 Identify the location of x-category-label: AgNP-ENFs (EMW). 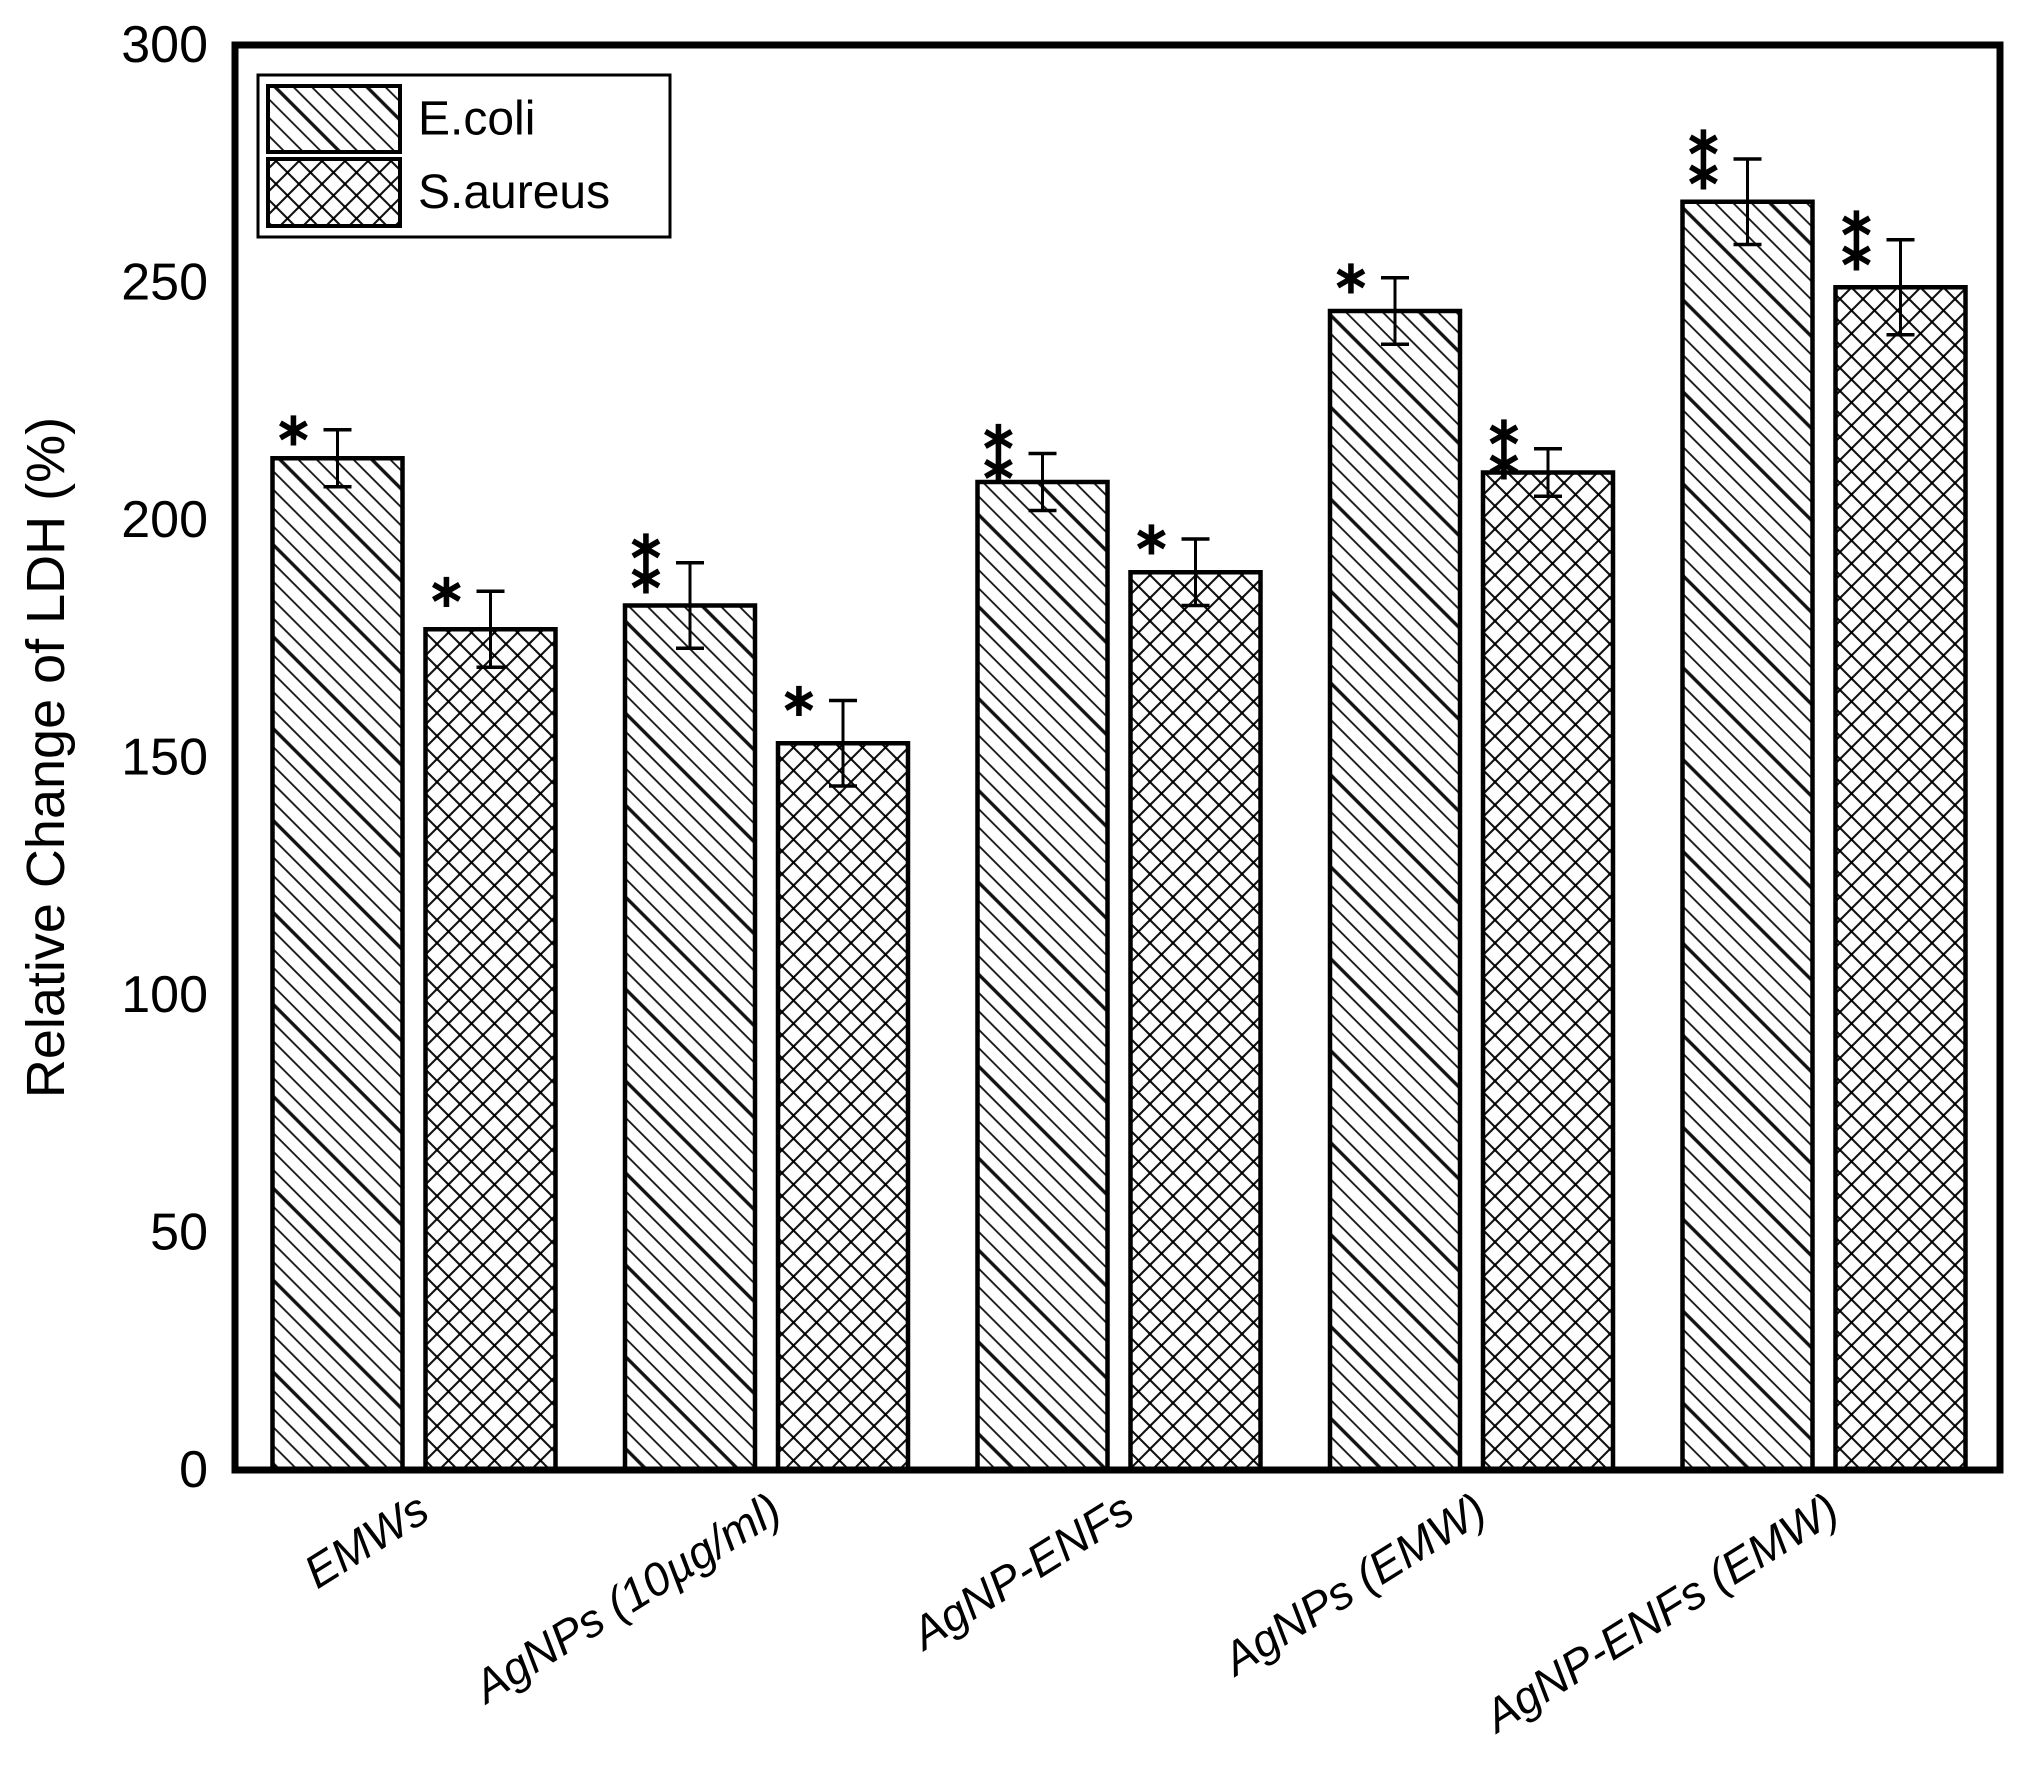
(1660, 1612).